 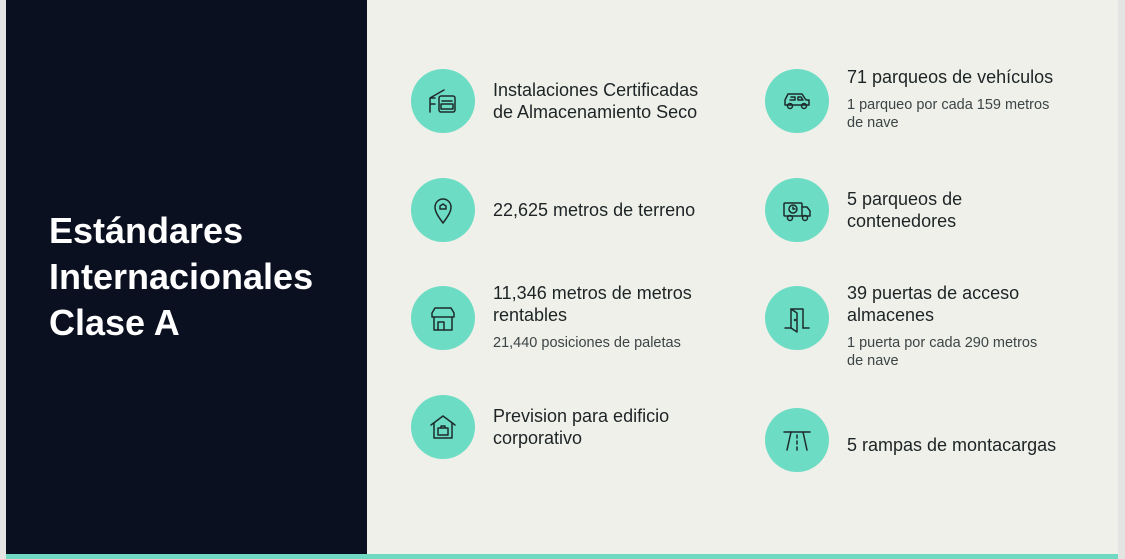 I want to click on feature-title: rentables, so click(x=530, y=315).